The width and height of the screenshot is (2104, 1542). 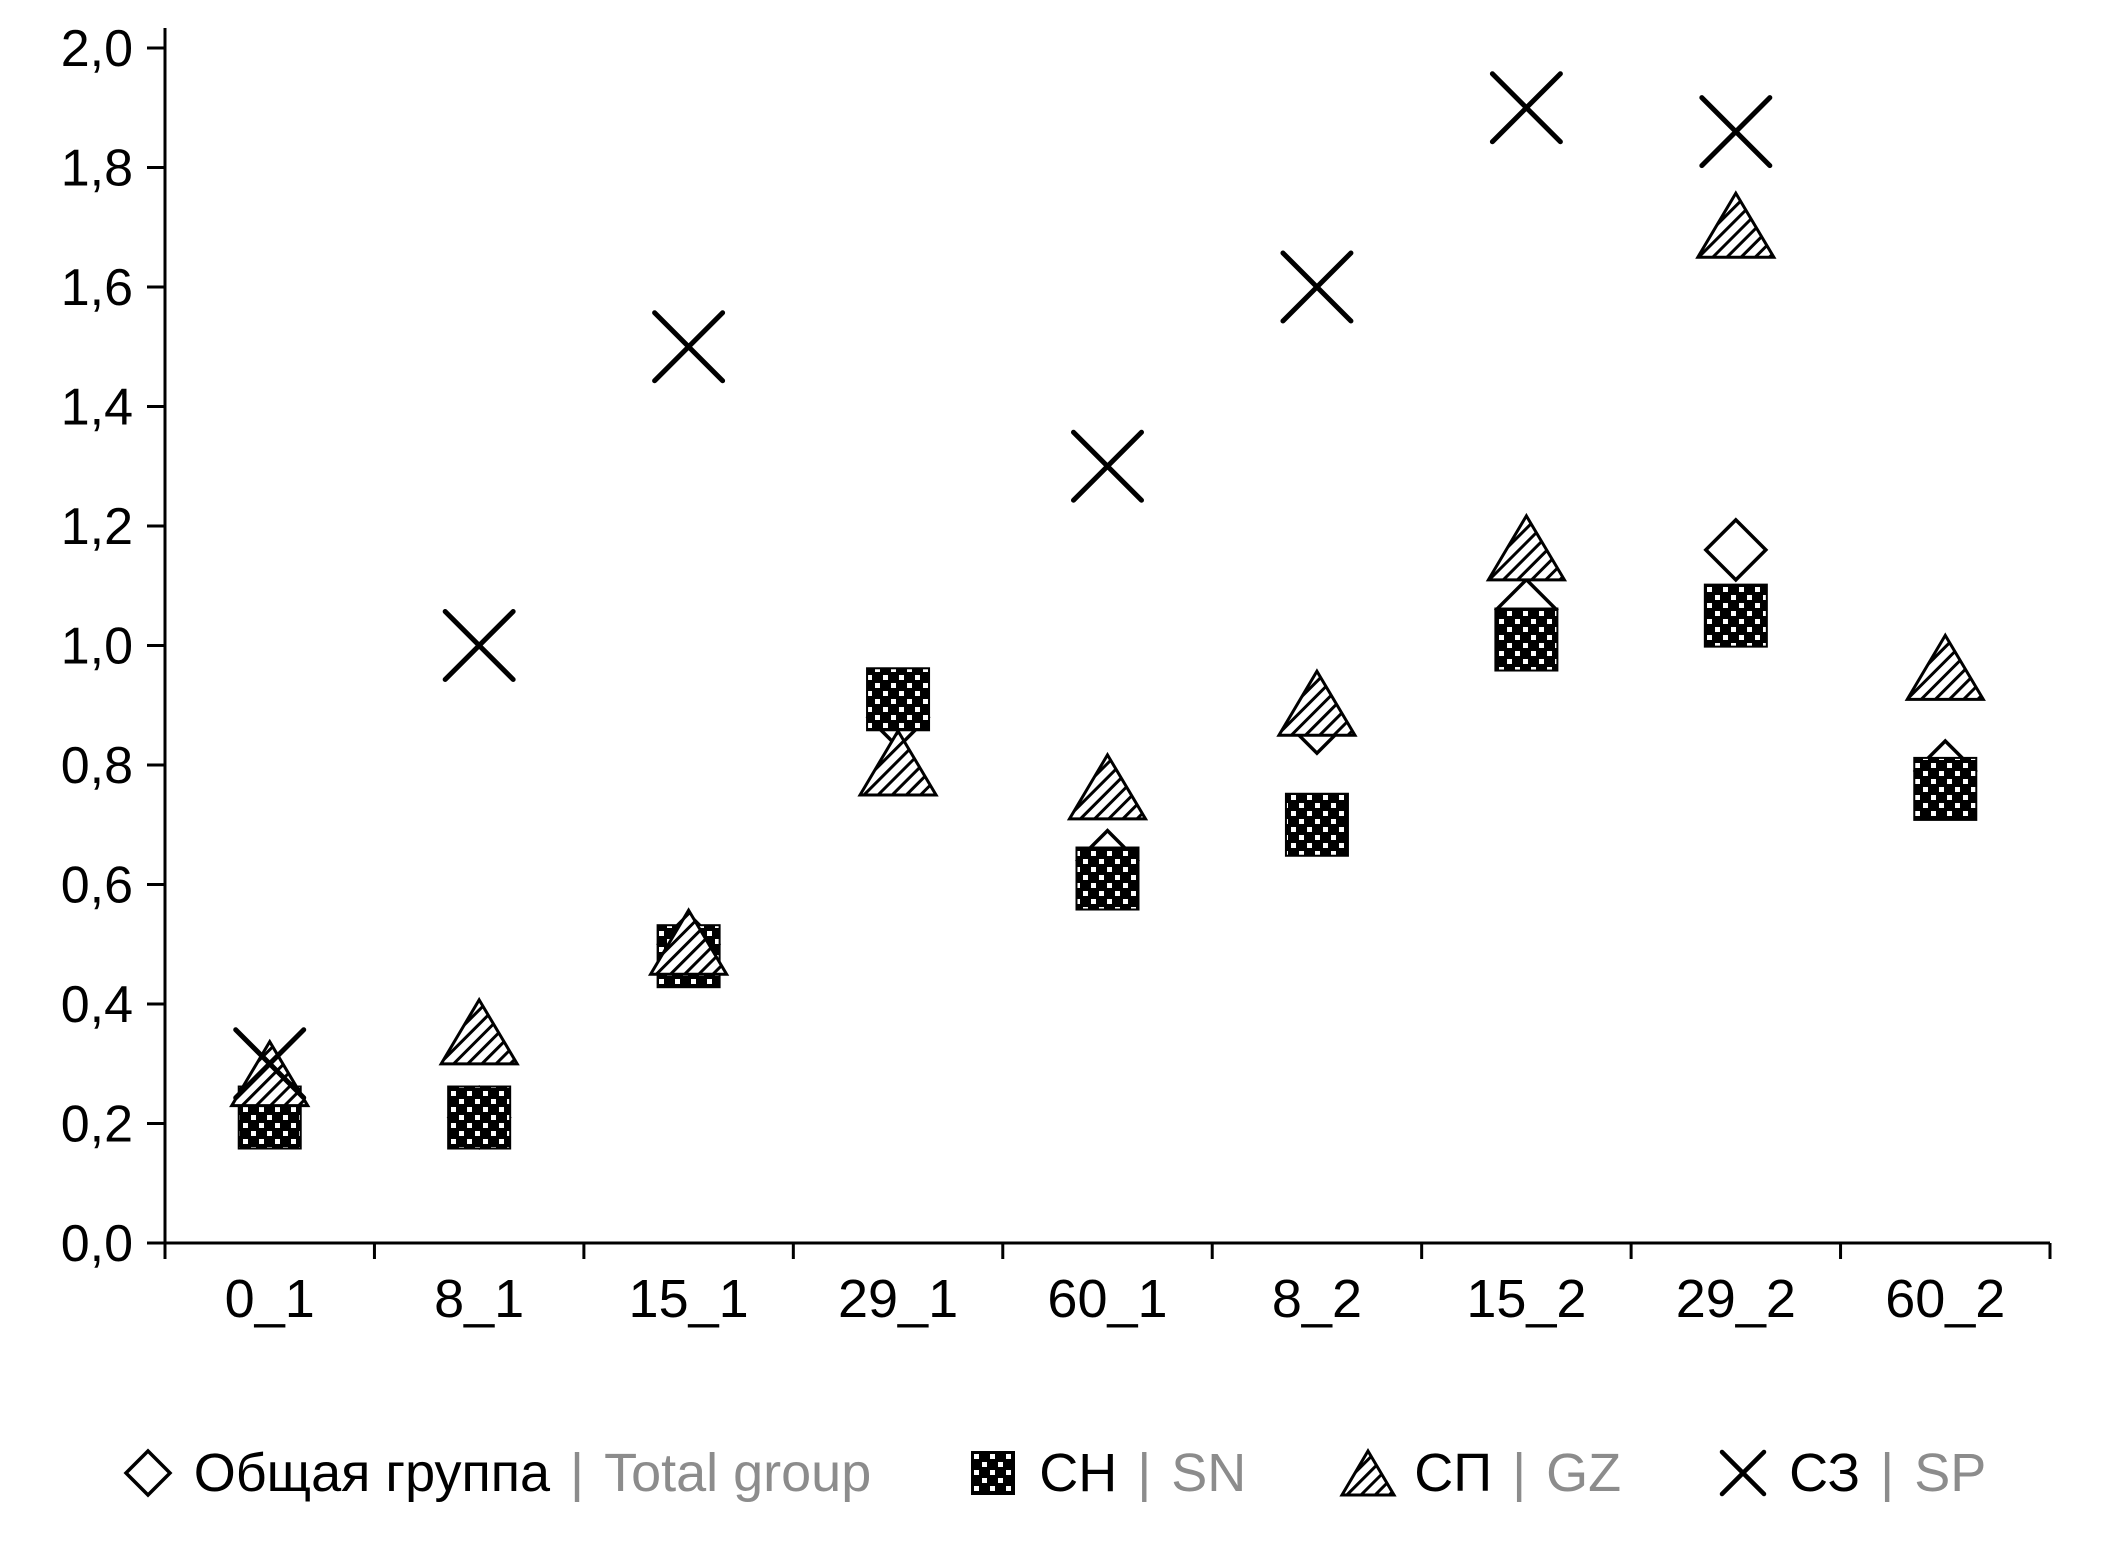 What do you see at coordinates (1584, 1473) in the screenshot?
I see `legend-label-en-gz: GZ` at bounding box center [1584, 1473].